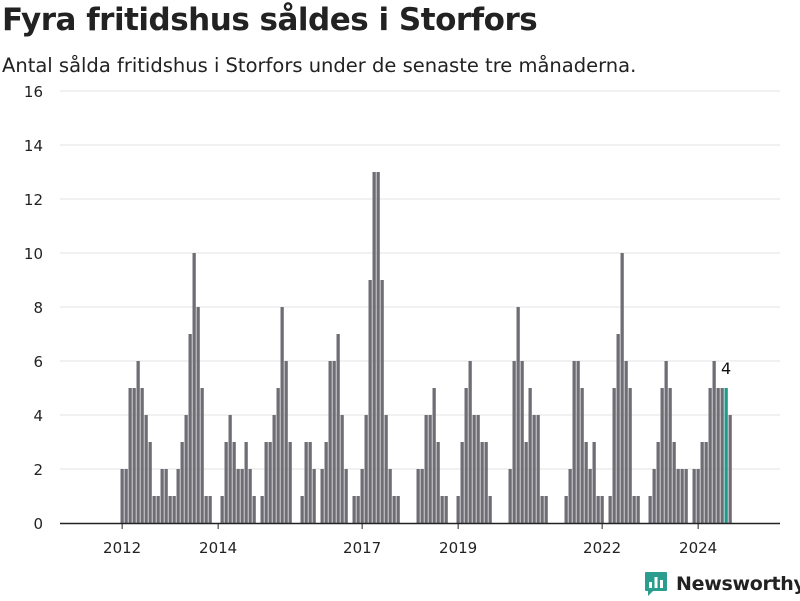  I want to click on x-tick-label: 2012, so click(122, 548).